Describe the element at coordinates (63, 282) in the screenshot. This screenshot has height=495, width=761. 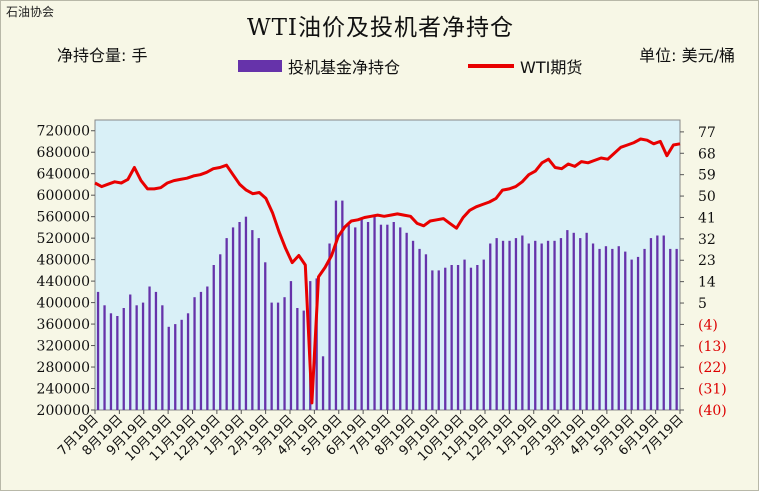
I see `left-tick-label: 440000` at that location.